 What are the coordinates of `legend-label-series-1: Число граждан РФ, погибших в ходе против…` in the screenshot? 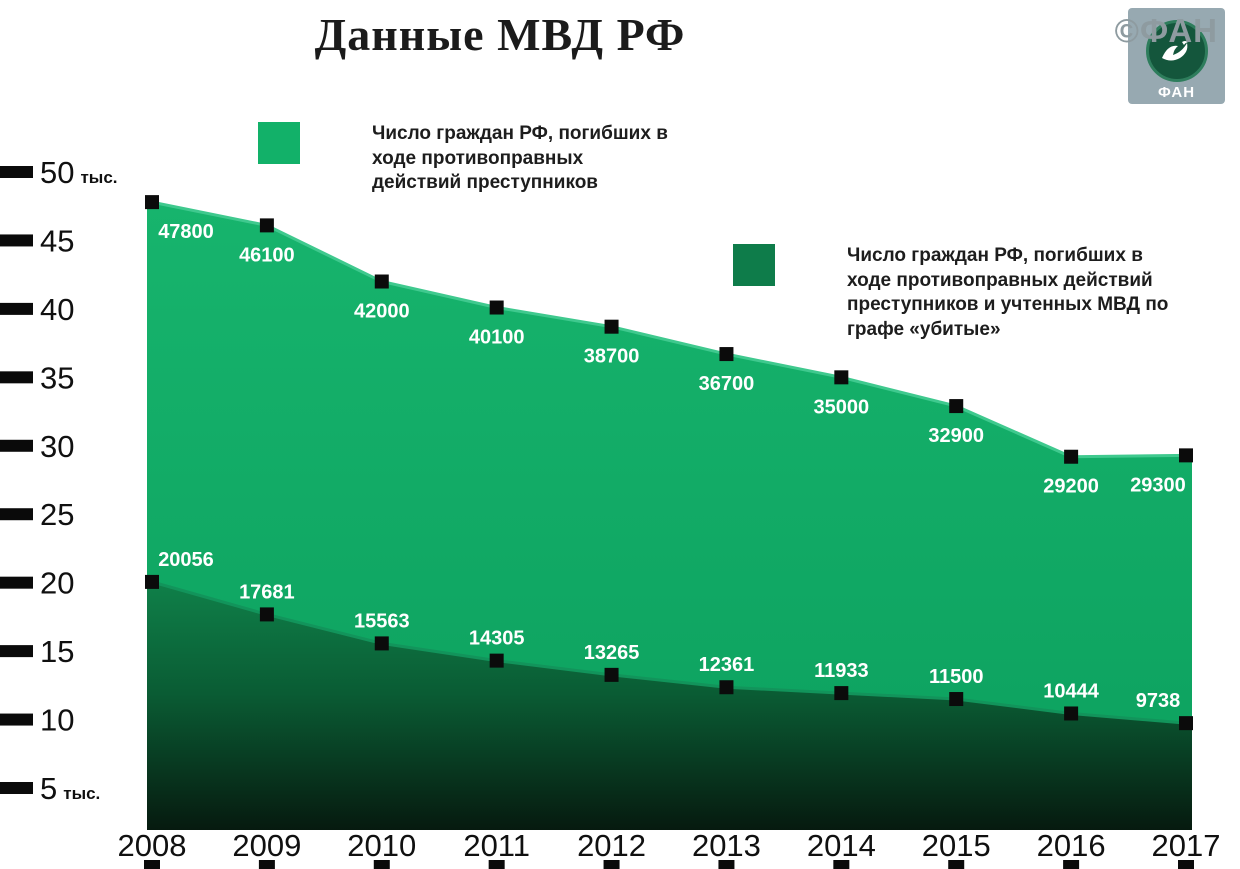 It's located at (520, 158).